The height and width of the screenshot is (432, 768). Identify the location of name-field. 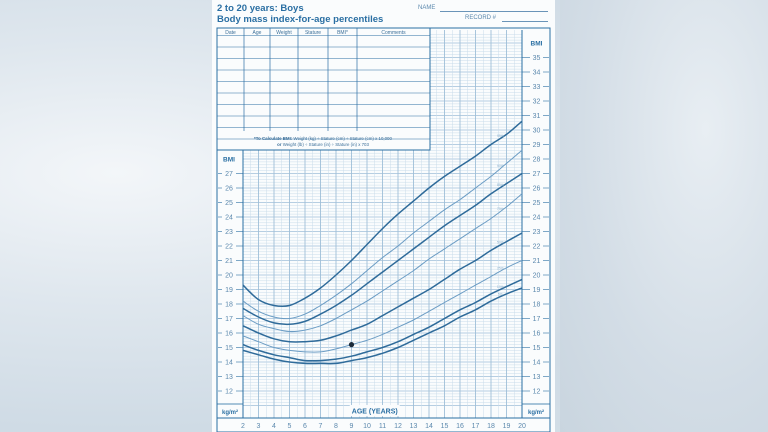
(494, 11).